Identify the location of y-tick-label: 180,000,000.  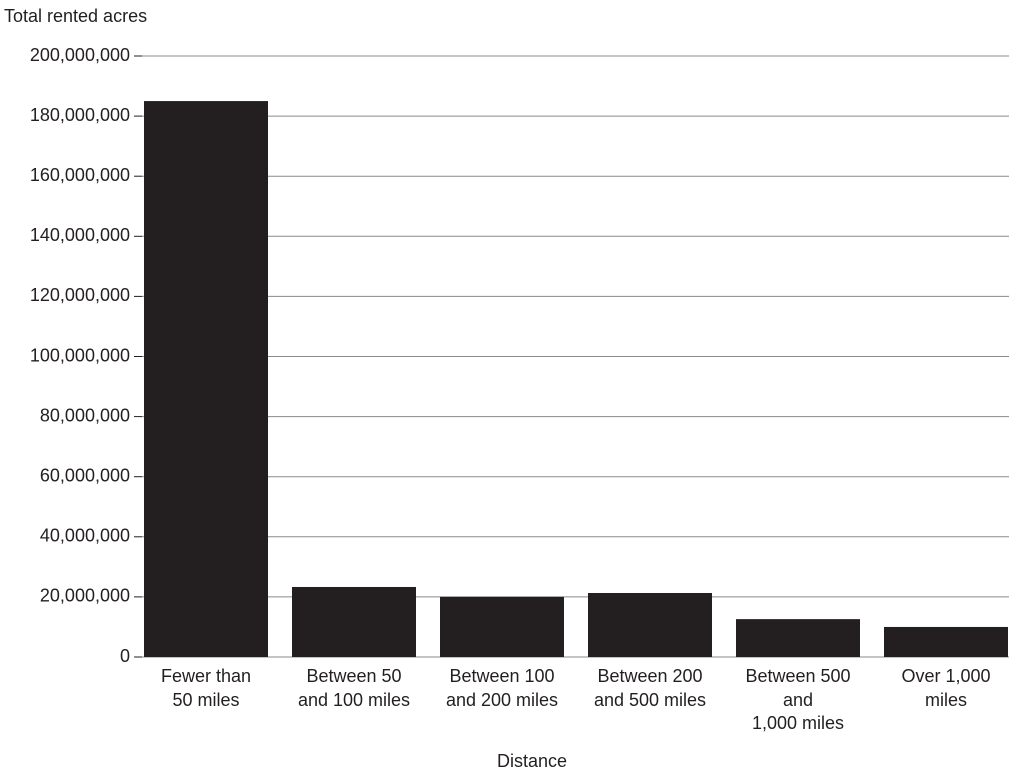
(80, 115).